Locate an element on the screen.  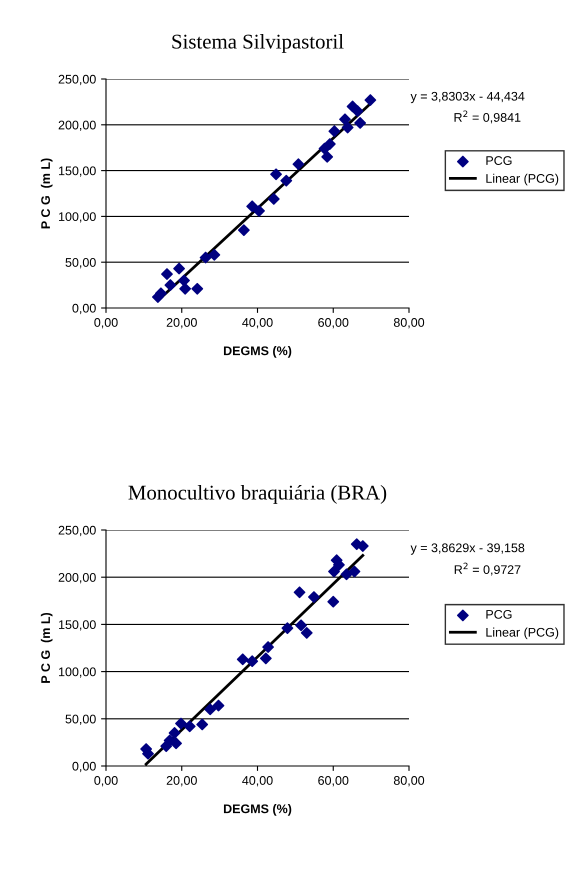
text: R$^{2}$ = 0,9727 is located at coordinates (487, 569).